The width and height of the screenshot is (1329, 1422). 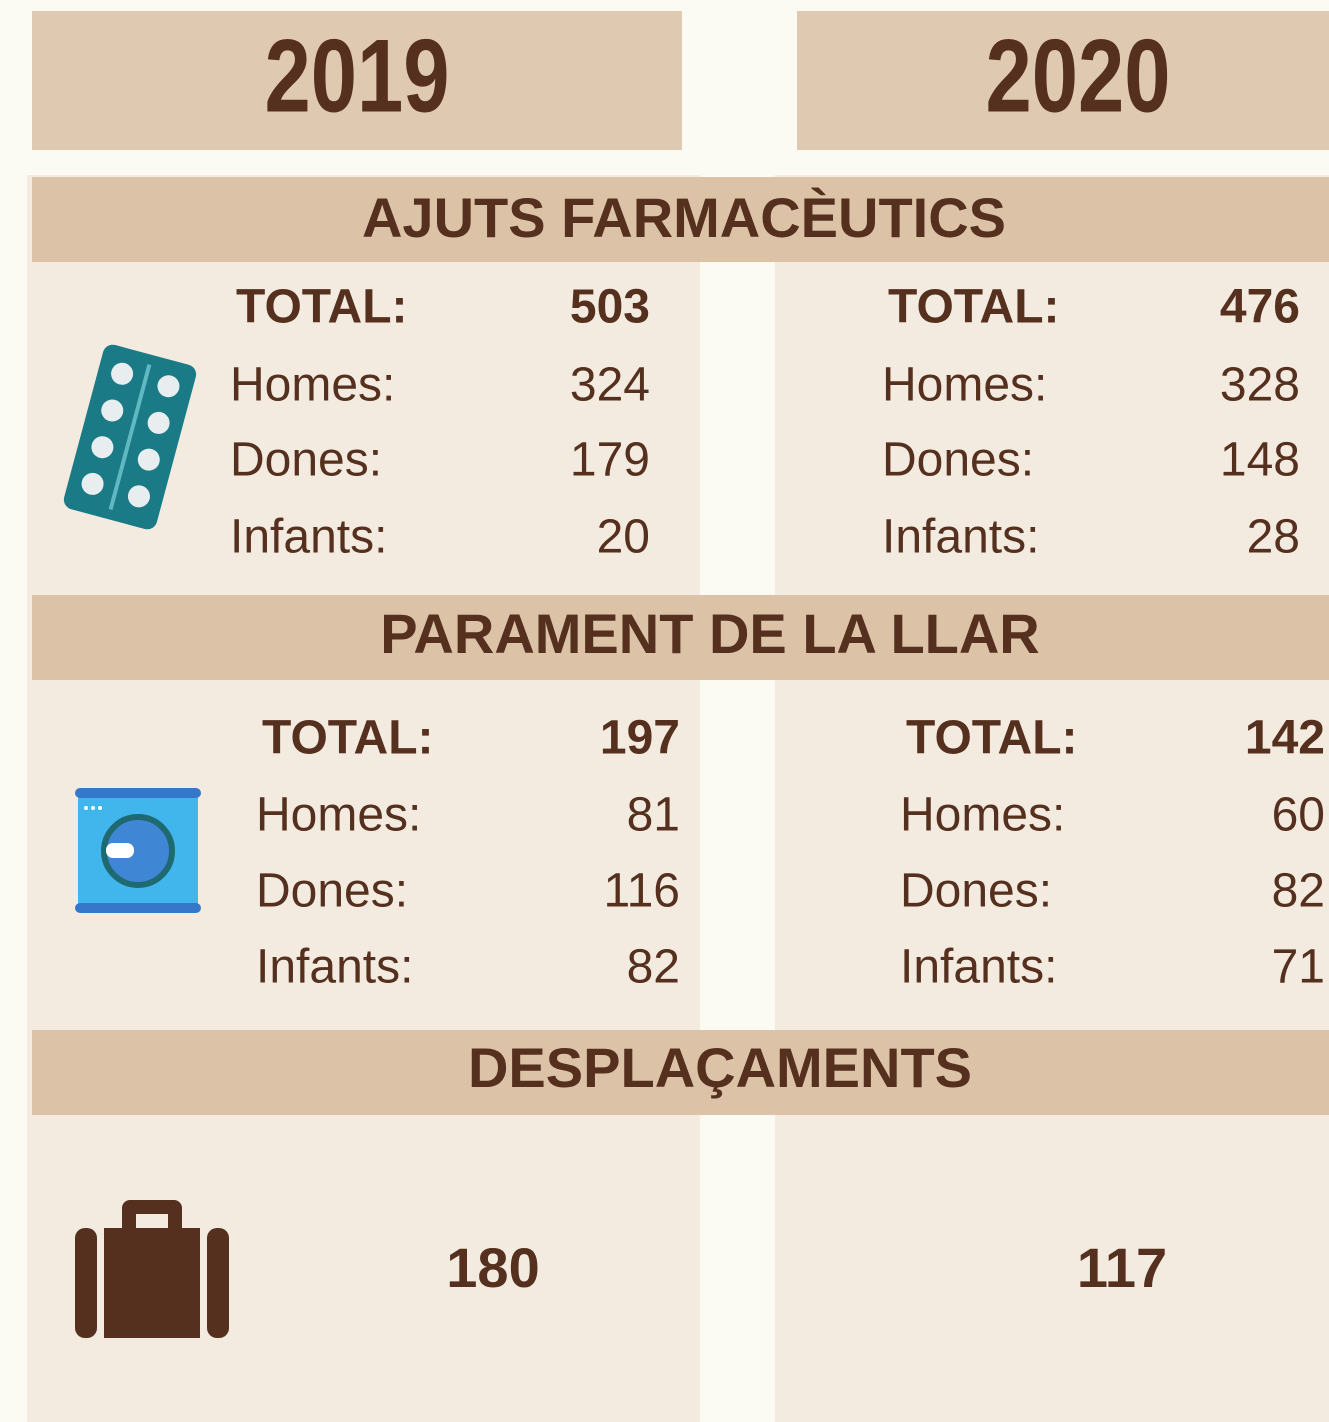 What do you see at coordinates (710, 633) in the screenshot?
I see `section-title: PARAMENT DE LA LLAR` at bounding box center [710, 633].